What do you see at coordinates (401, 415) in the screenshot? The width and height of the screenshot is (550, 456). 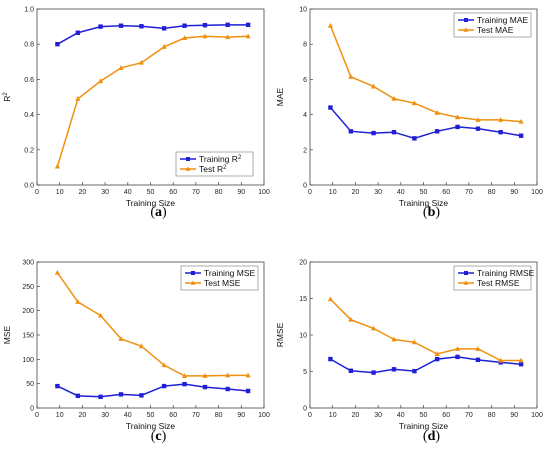 I see `x-tick-label: 40` at bounding box center [401, 415].